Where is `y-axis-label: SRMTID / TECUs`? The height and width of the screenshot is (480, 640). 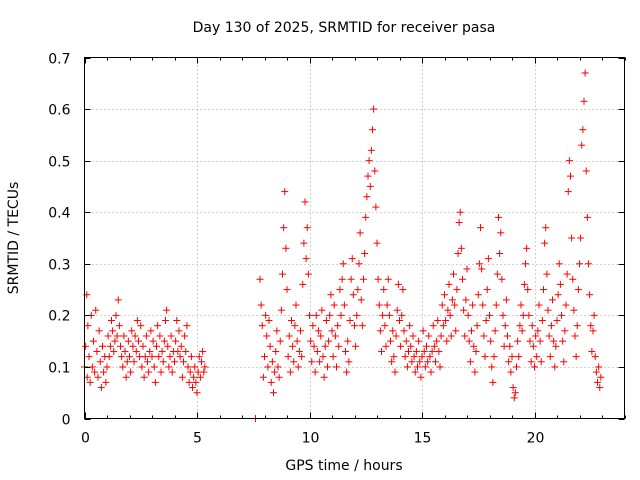
y-axis-label: SRMTID / TECUs is located at coordinates (14, 238).